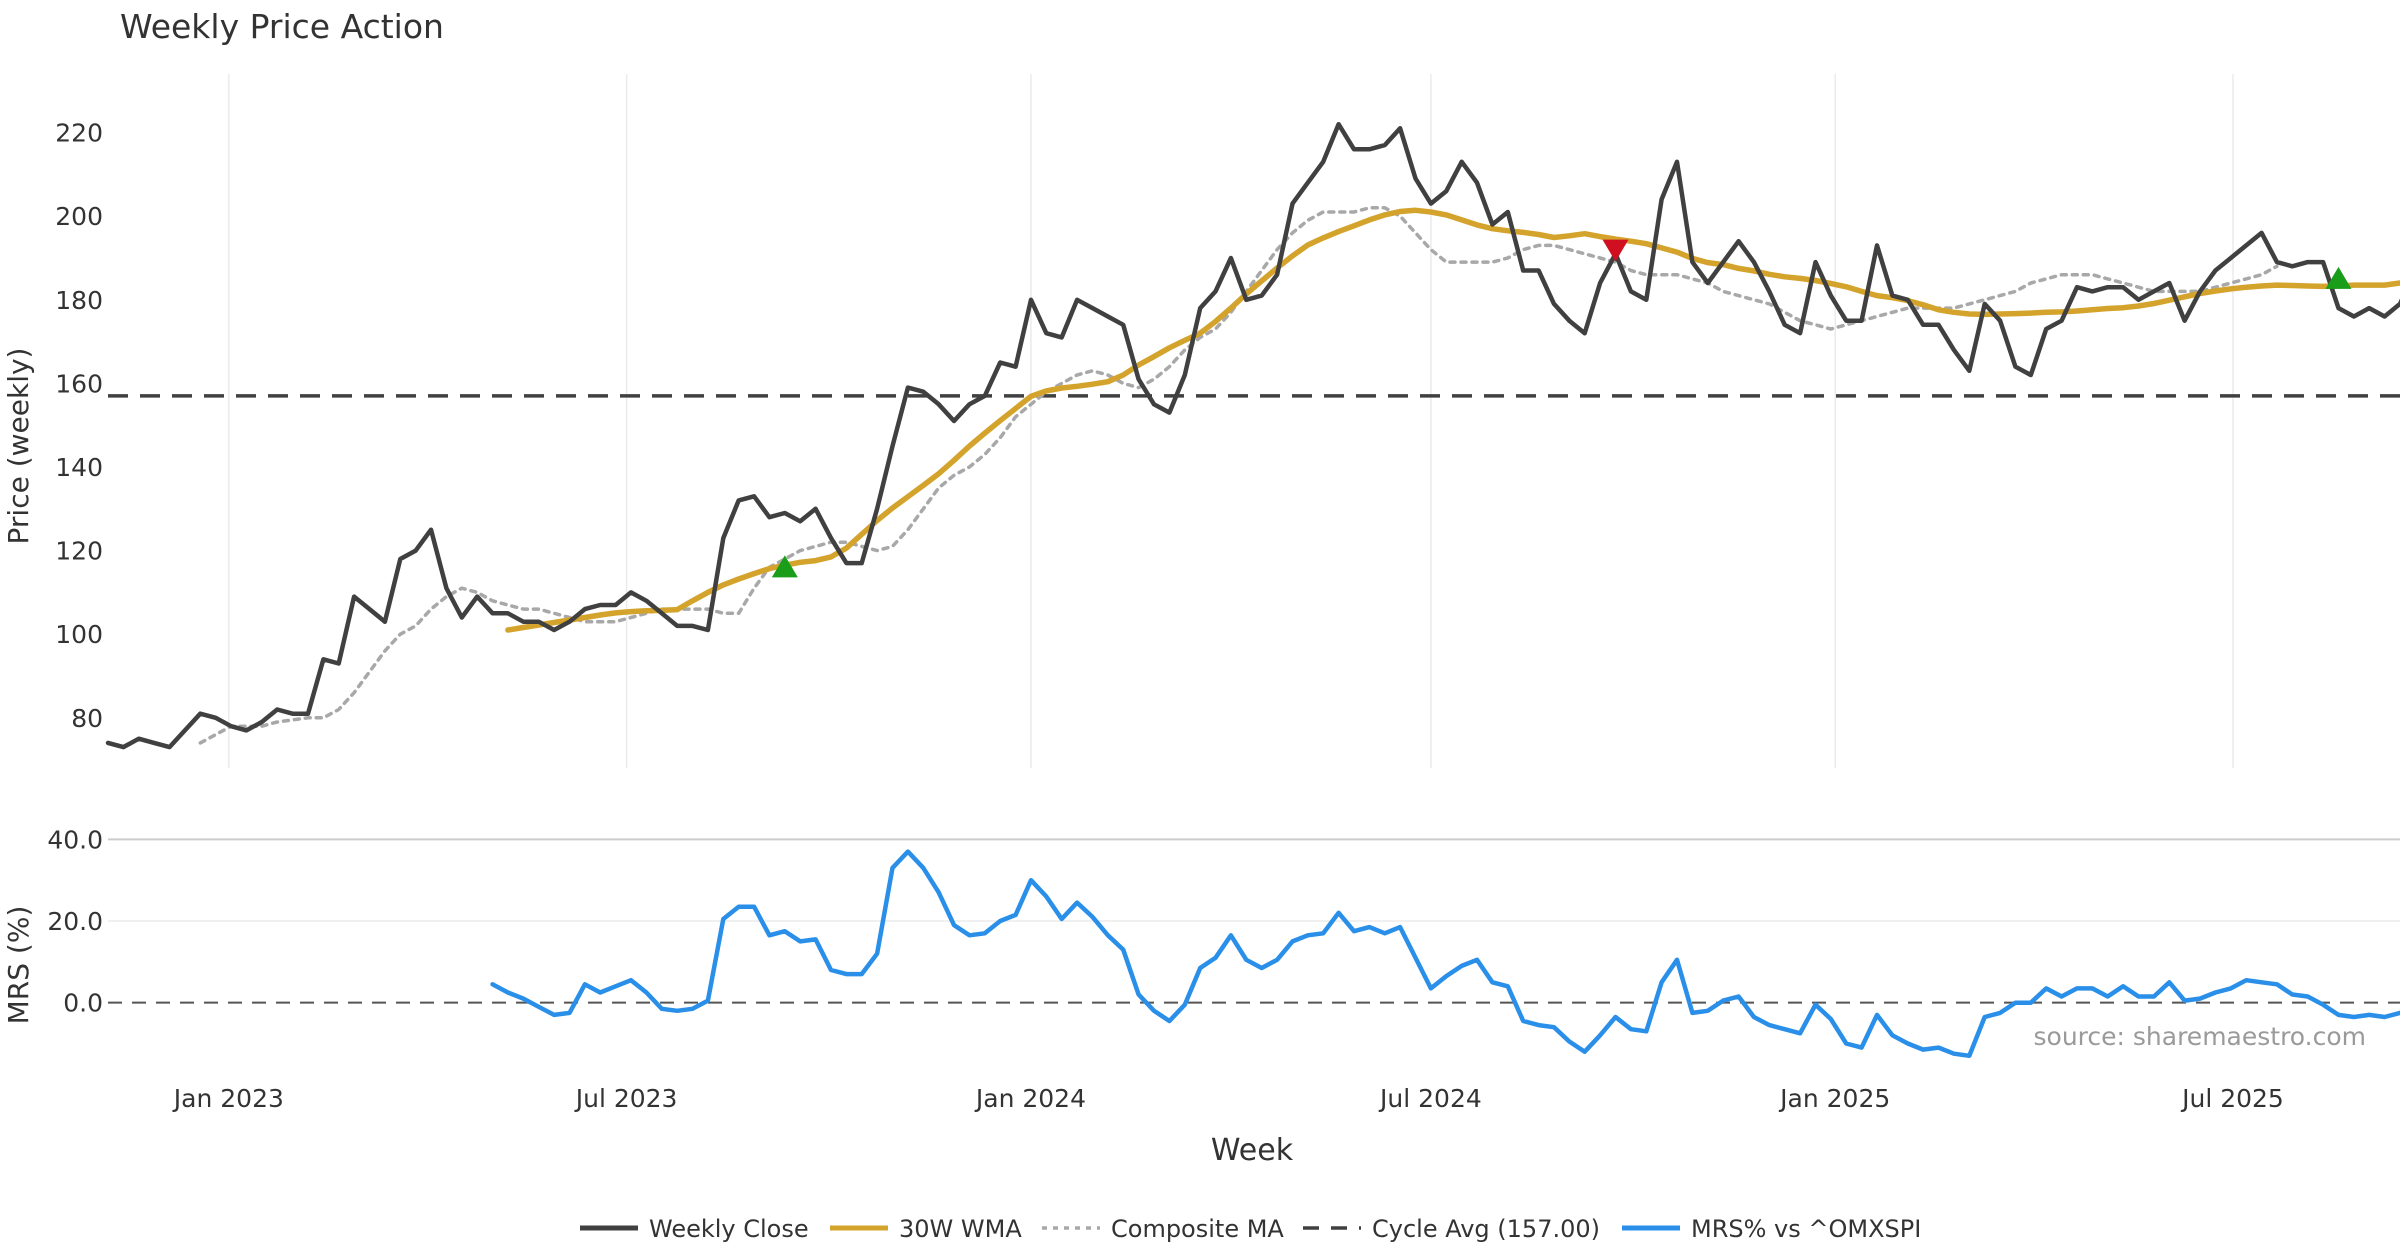 Image resolution: width=2400 pixels, height=1260 pixels. I want to click on x-tick-label: Jul 2023, so click(626, 1098).